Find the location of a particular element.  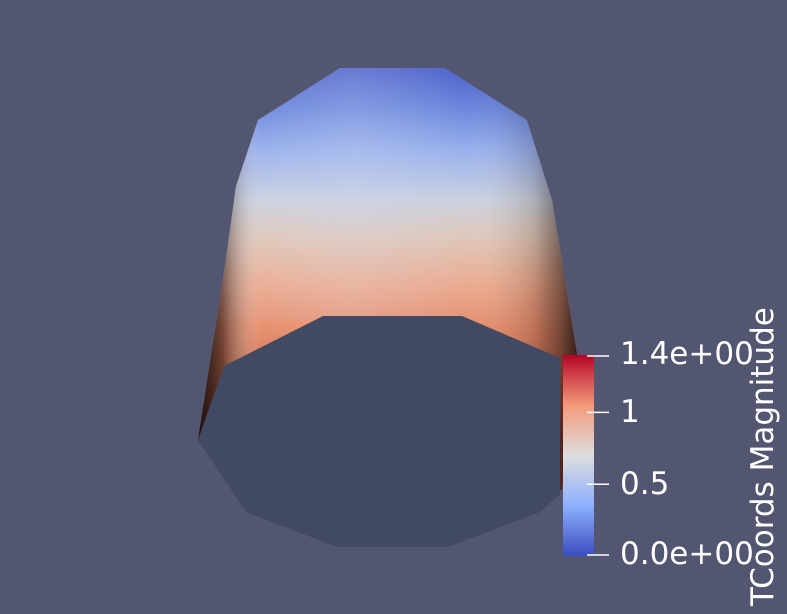

tick-label-max: 1.4e+00 is located at coordinates (687, 354).